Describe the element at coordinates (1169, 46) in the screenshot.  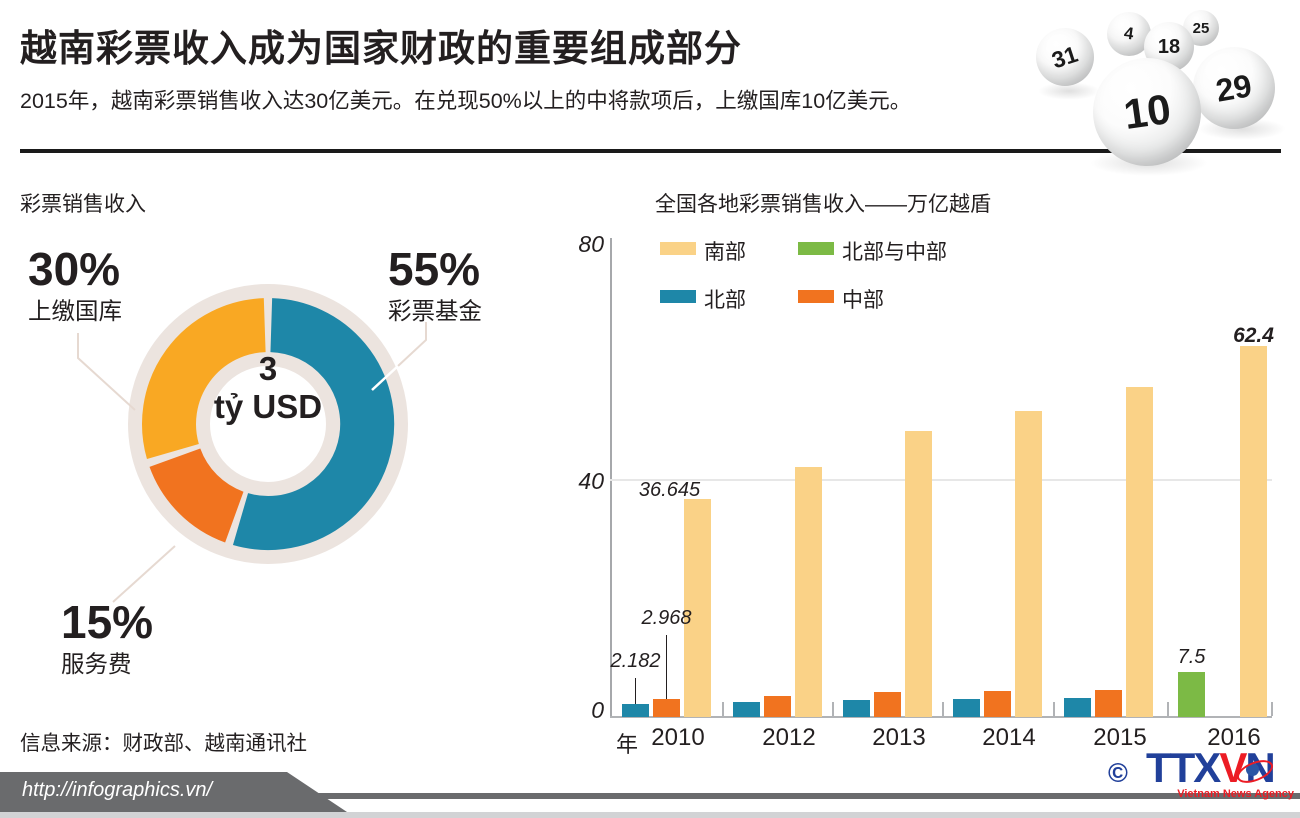
I see `ball-number: 18` at that location.